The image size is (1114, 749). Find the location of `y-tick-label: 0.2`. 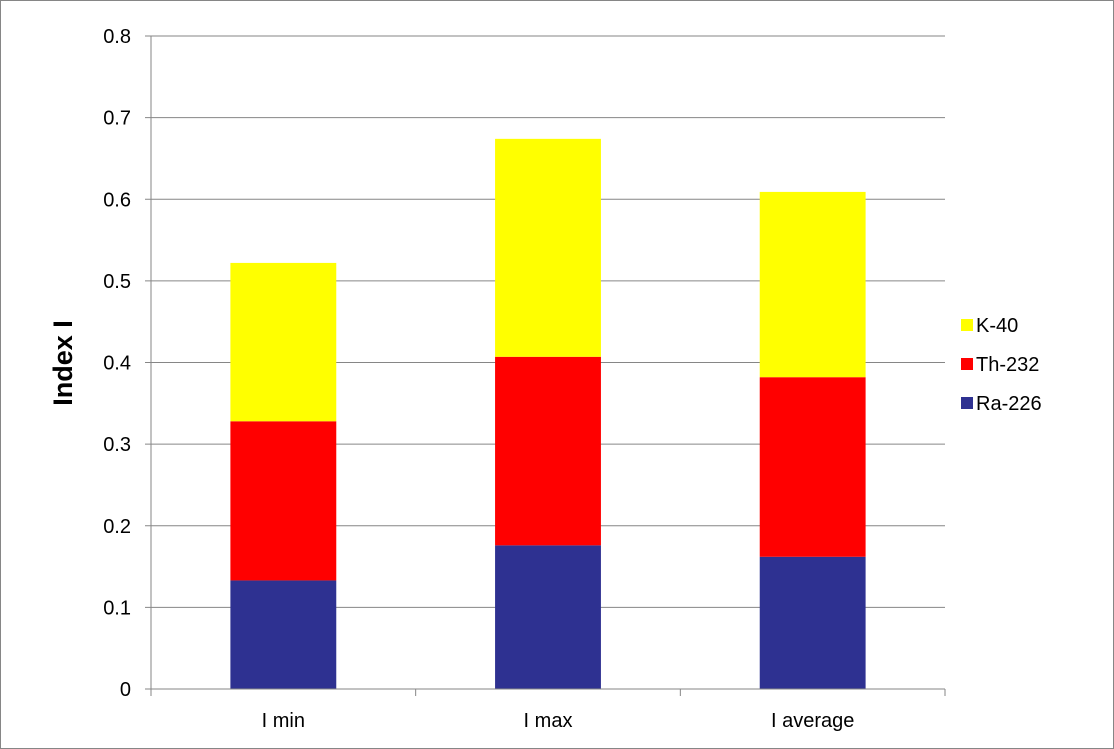

y-tick-label: 0.2 is located at coordinates (117, 527).